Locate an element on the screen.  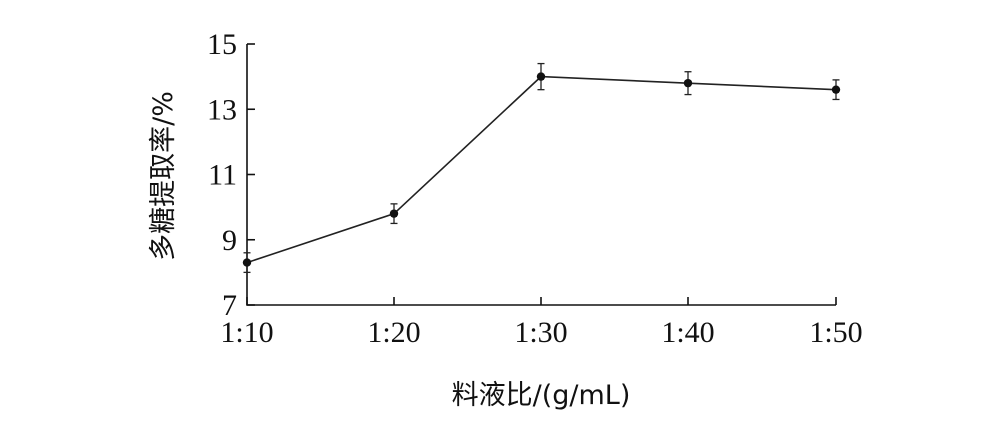
y-axis-label: 多糖提取率/% is located at coordinates (163, 176).